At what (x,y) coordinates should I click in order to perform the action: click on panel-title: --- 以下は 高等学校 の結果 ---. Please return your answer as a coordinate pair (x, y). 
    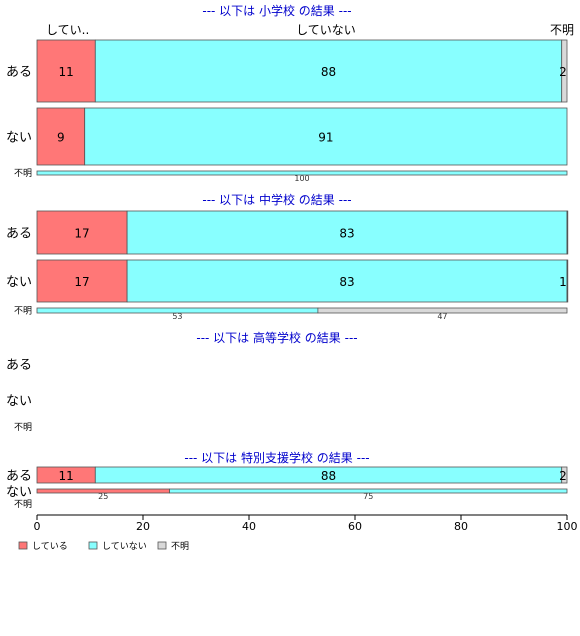
    Looking at the image, I should click on (276, 337).